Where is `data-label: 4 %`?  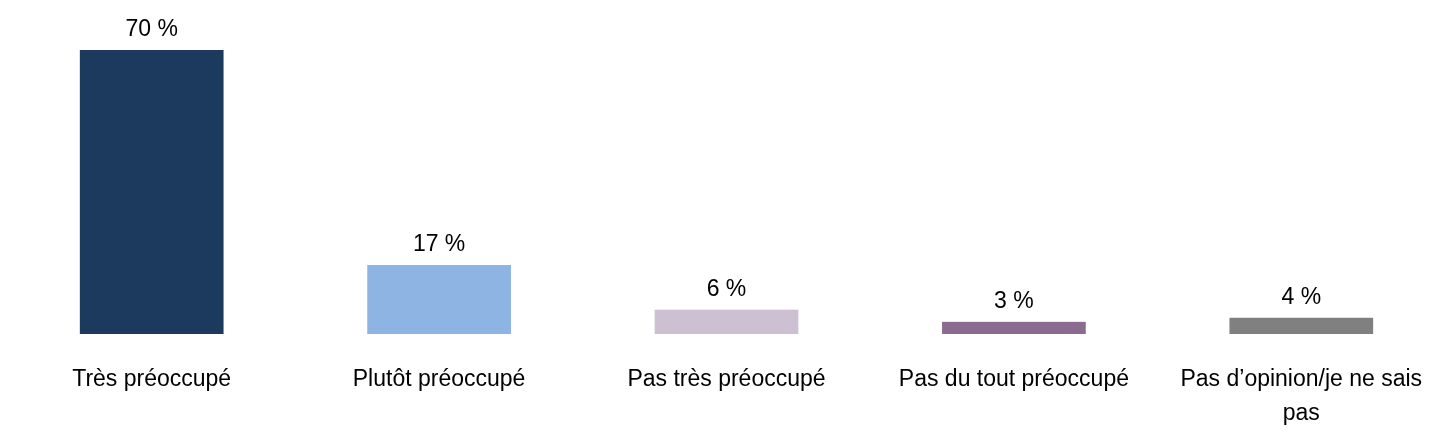 data-label: 4 % is located at coordinates (1301, 295).